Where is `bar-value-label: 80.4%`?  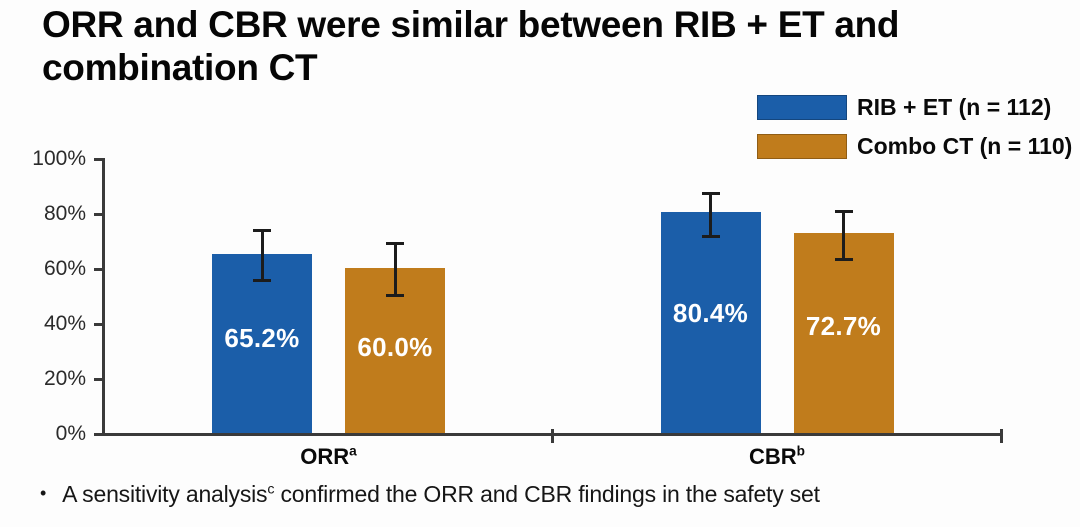 bar-value-label: 80.4% is located at coordinates (710, 313).